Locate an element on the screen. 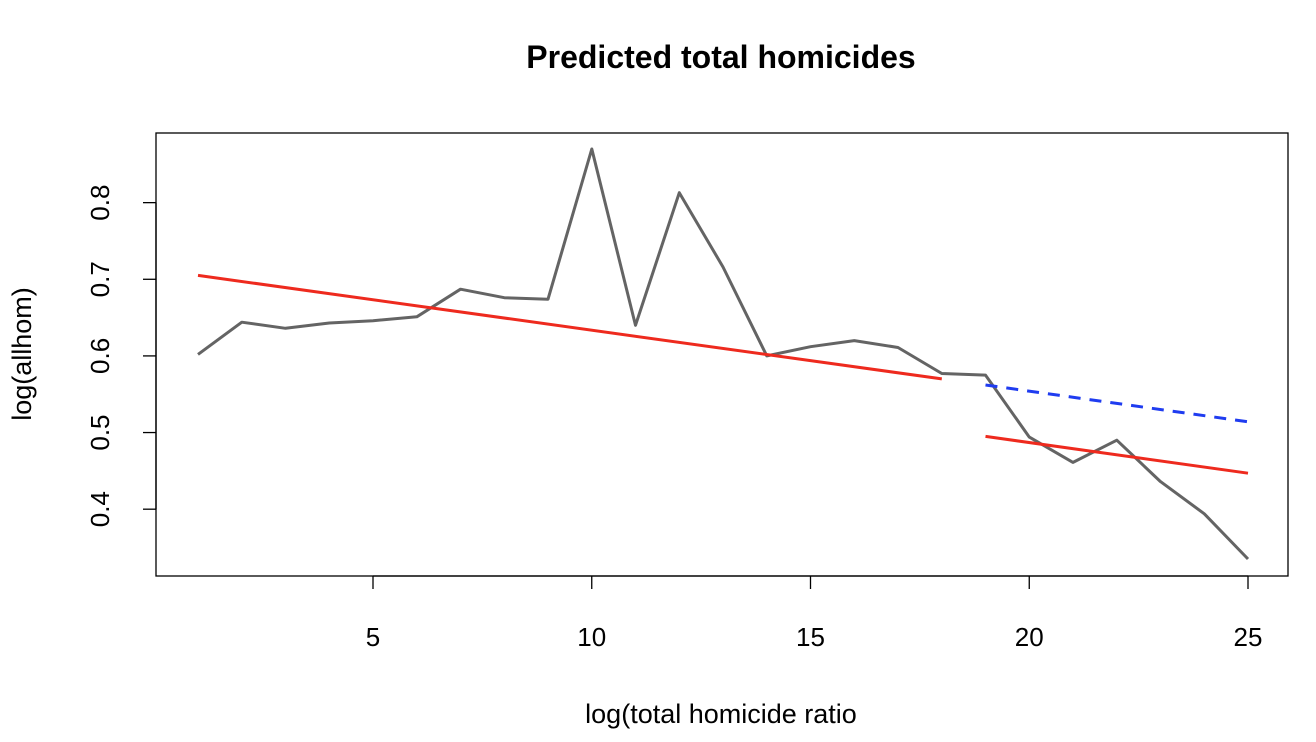 The width and height of the screenshot is (1316, 742). y-axis: 0.4 0.5 0.6 0.7 0.8 is located at coordinates (121, 356).